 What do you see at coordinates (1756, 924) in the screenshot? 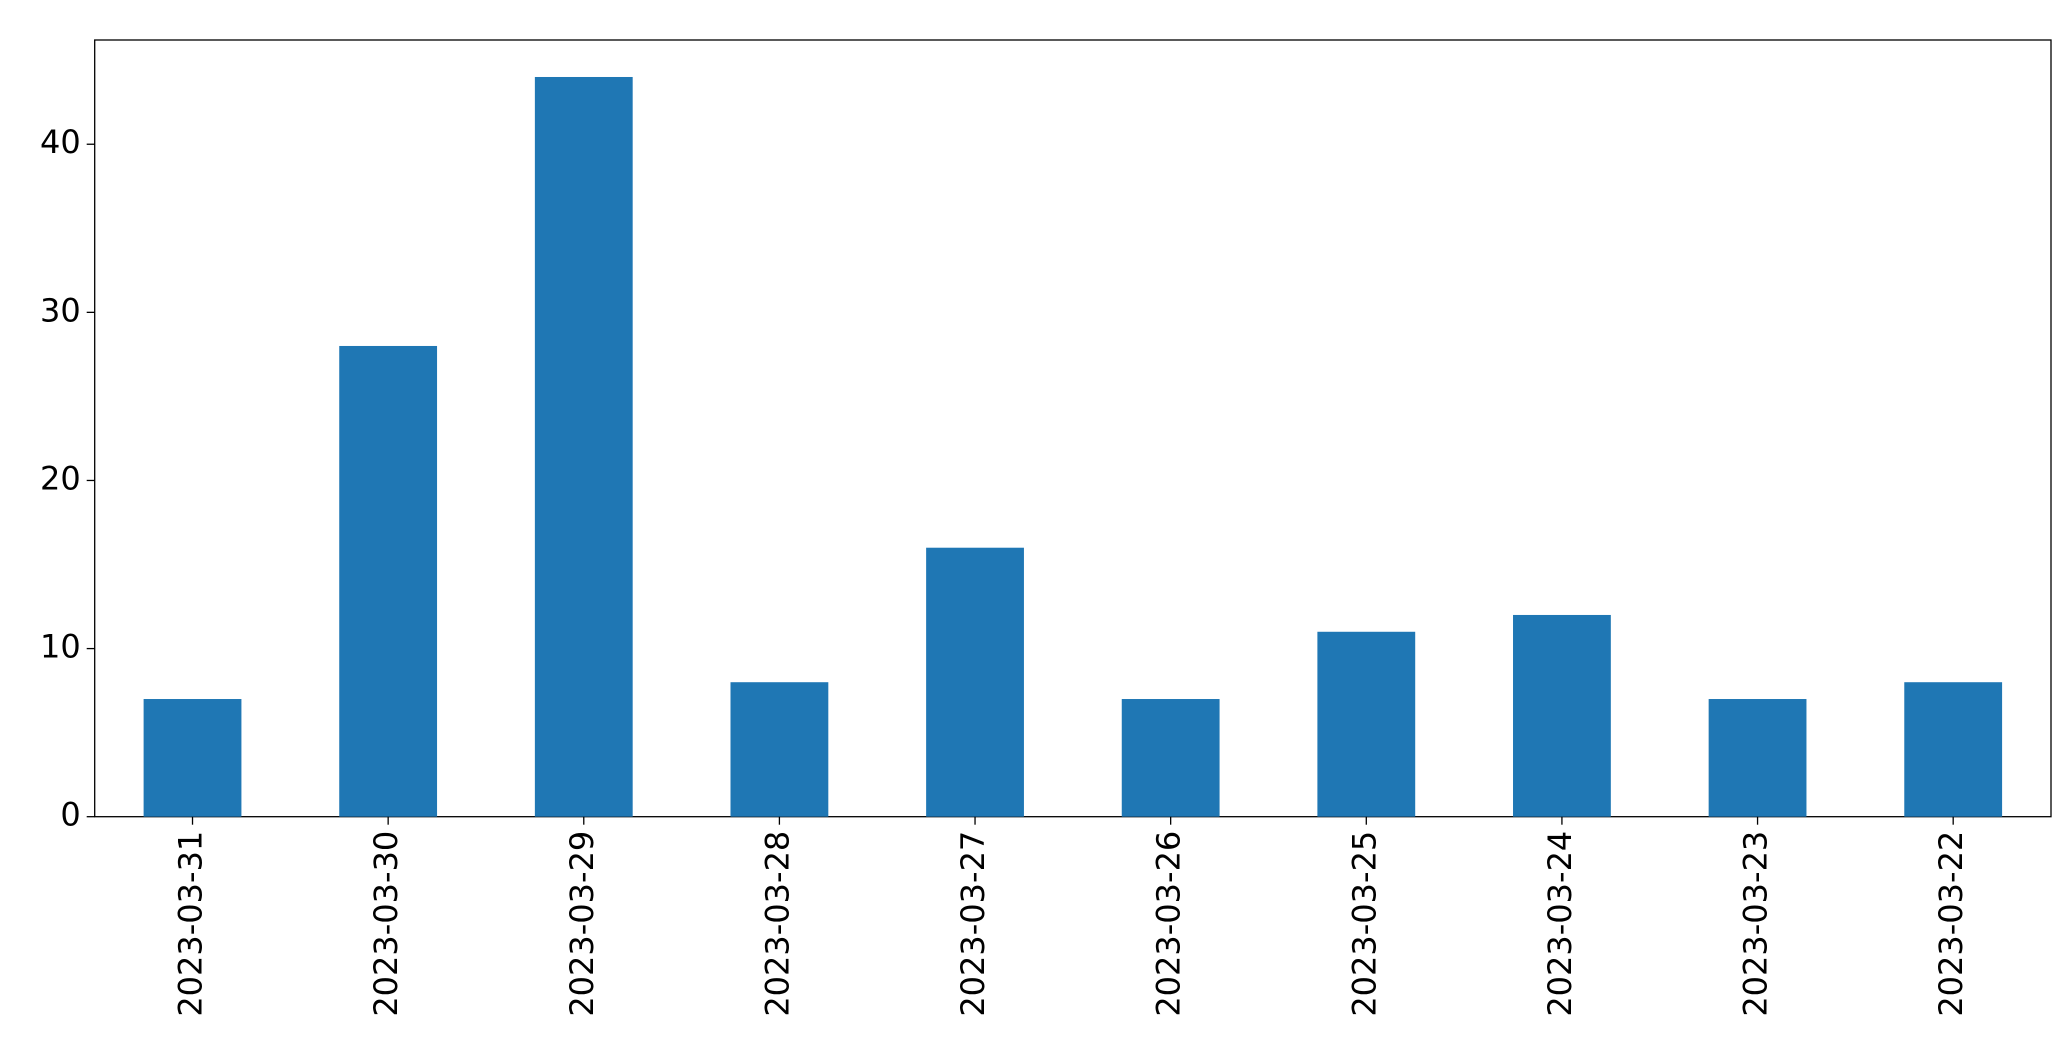
I see `x-tick-label: 2023-03-23` at bounding box center [1756, 924].